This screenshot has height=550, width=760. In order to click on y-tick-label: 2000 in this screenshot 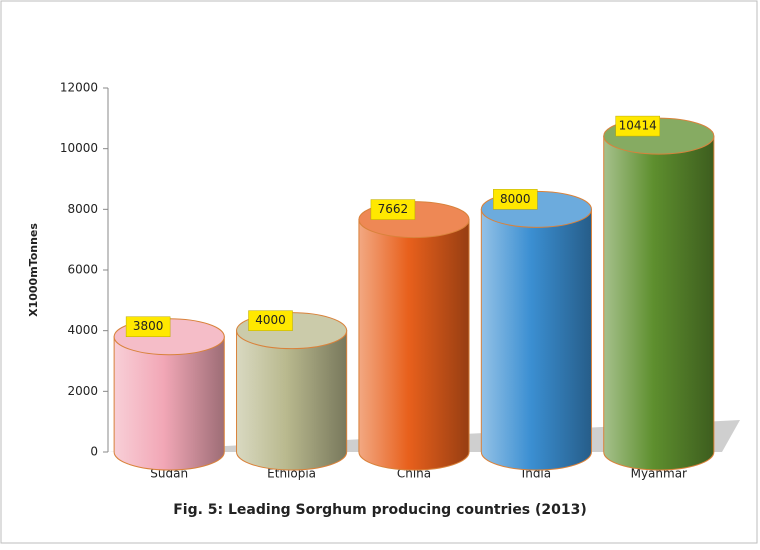, I will do `click(82, 391)`.